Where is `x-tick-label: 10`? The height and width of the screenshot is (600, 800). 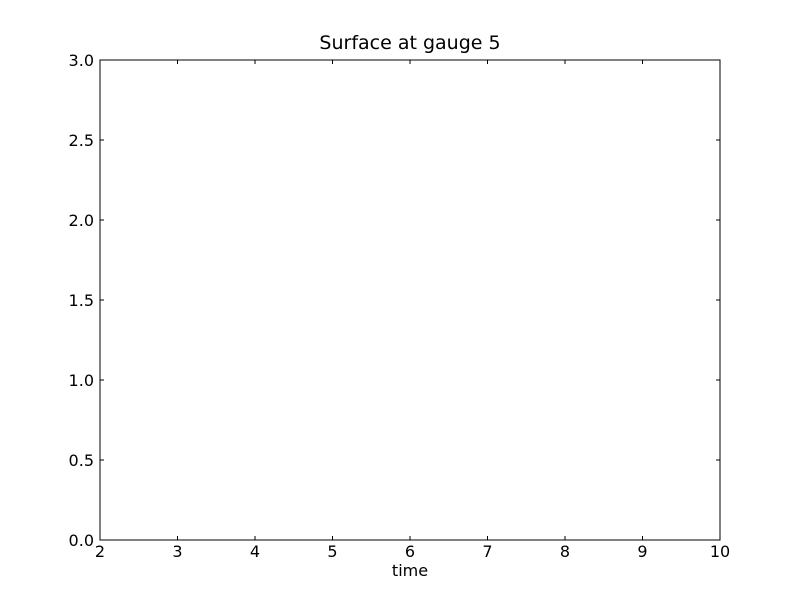 x-tick-label: 10 is located at coordinates (720, 551).